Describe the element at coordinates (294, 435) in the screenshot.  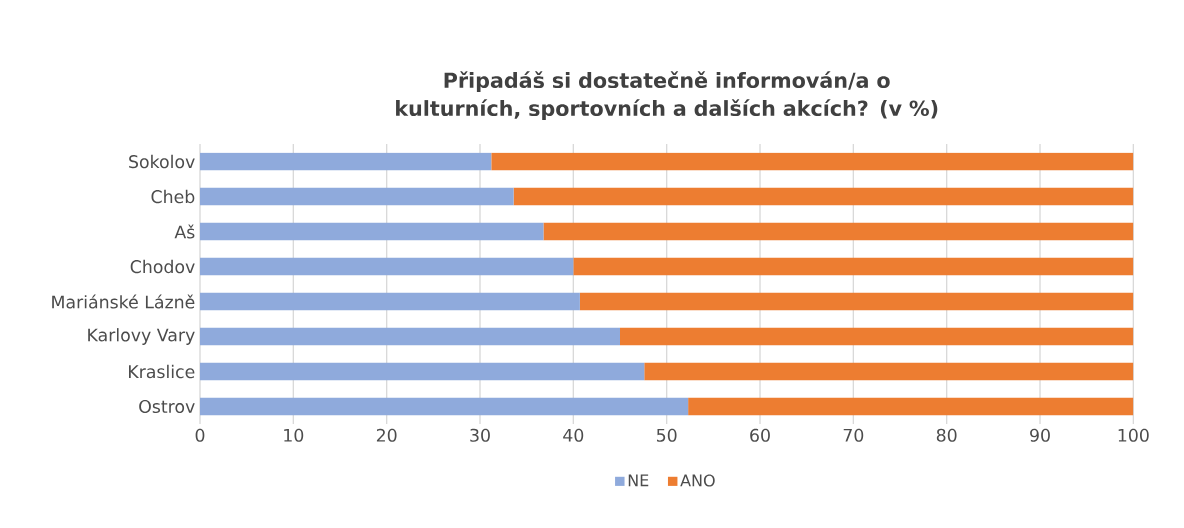
I see `x-tick-label: 10` at that location.